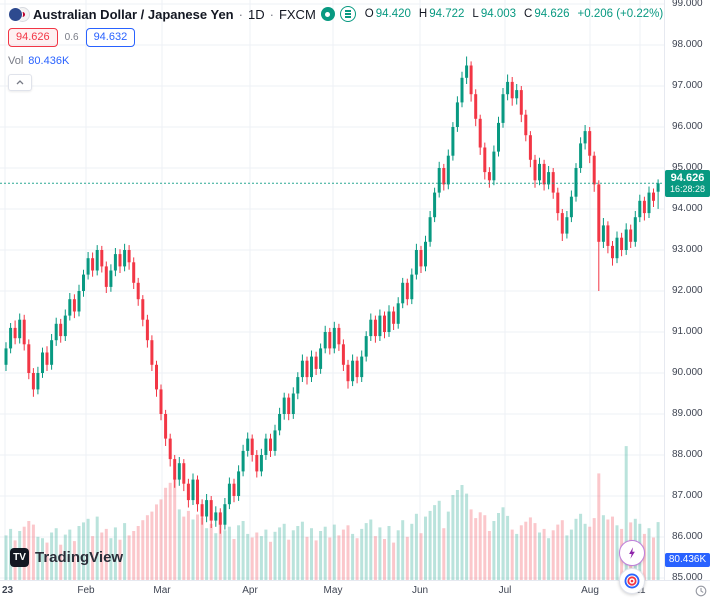 The height and width of the screenshot is (602, 710). What do you see at coordinates (79, 557) in the screenshot?
I see `tradingview-wordmark: TradingView` at bounding box center [79, 557].